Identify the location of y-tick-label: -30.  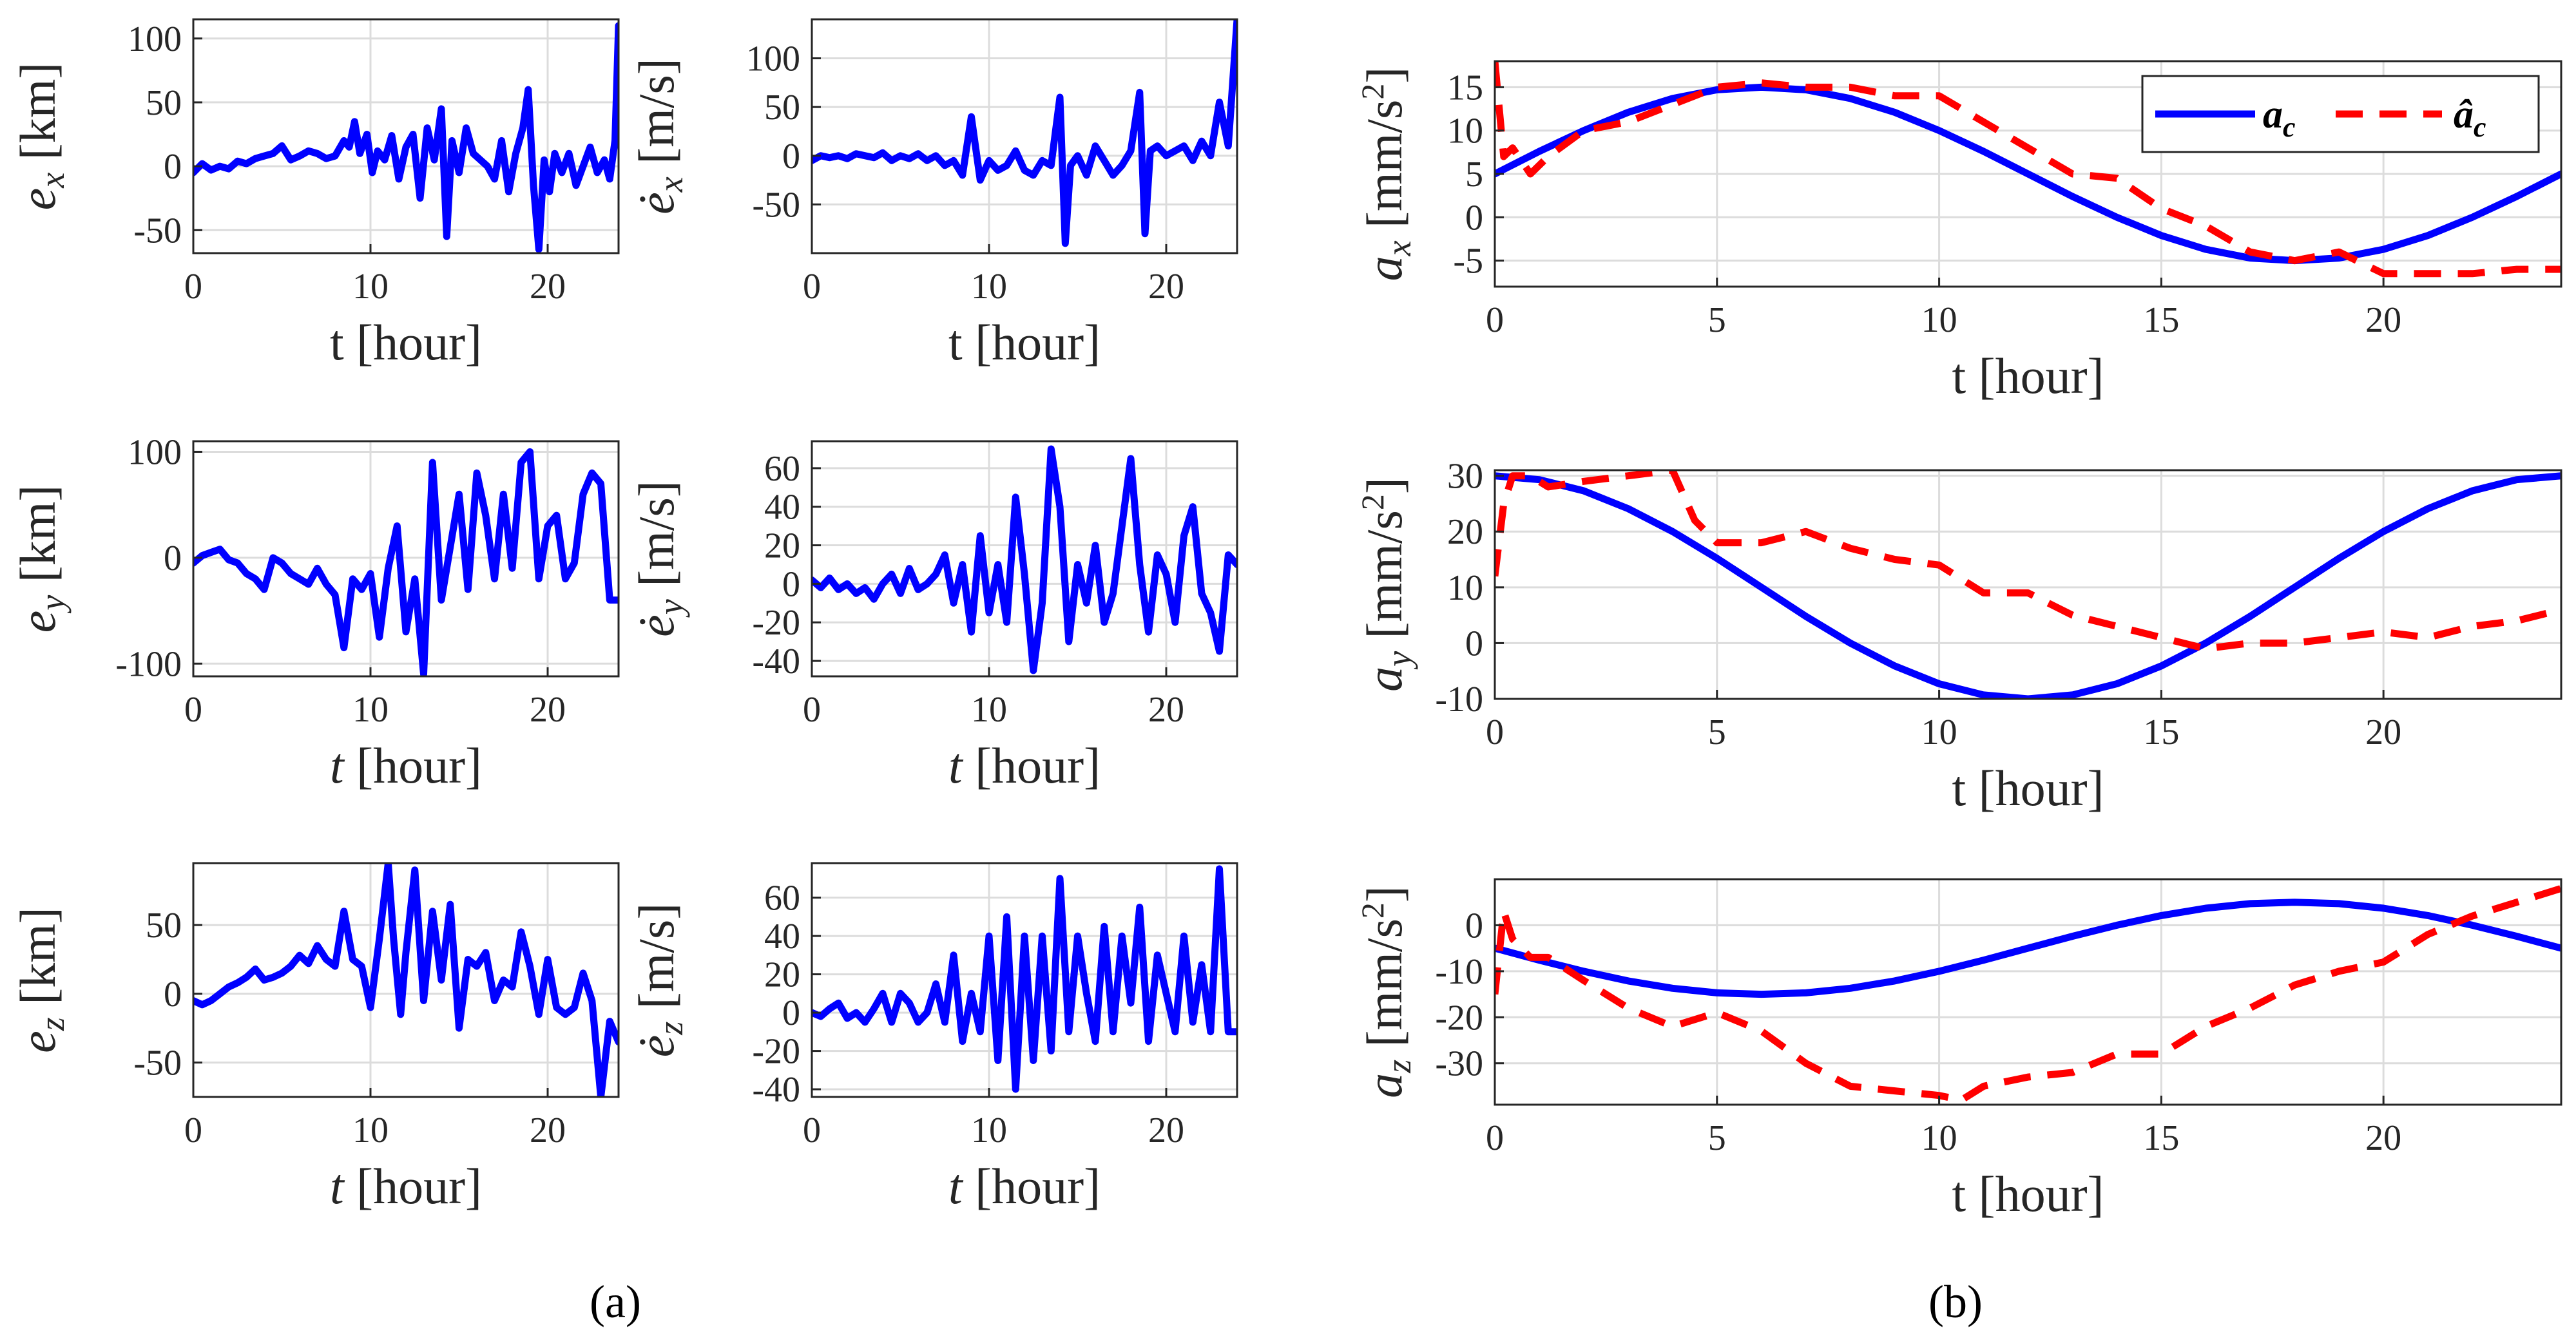
(1459, 1064).